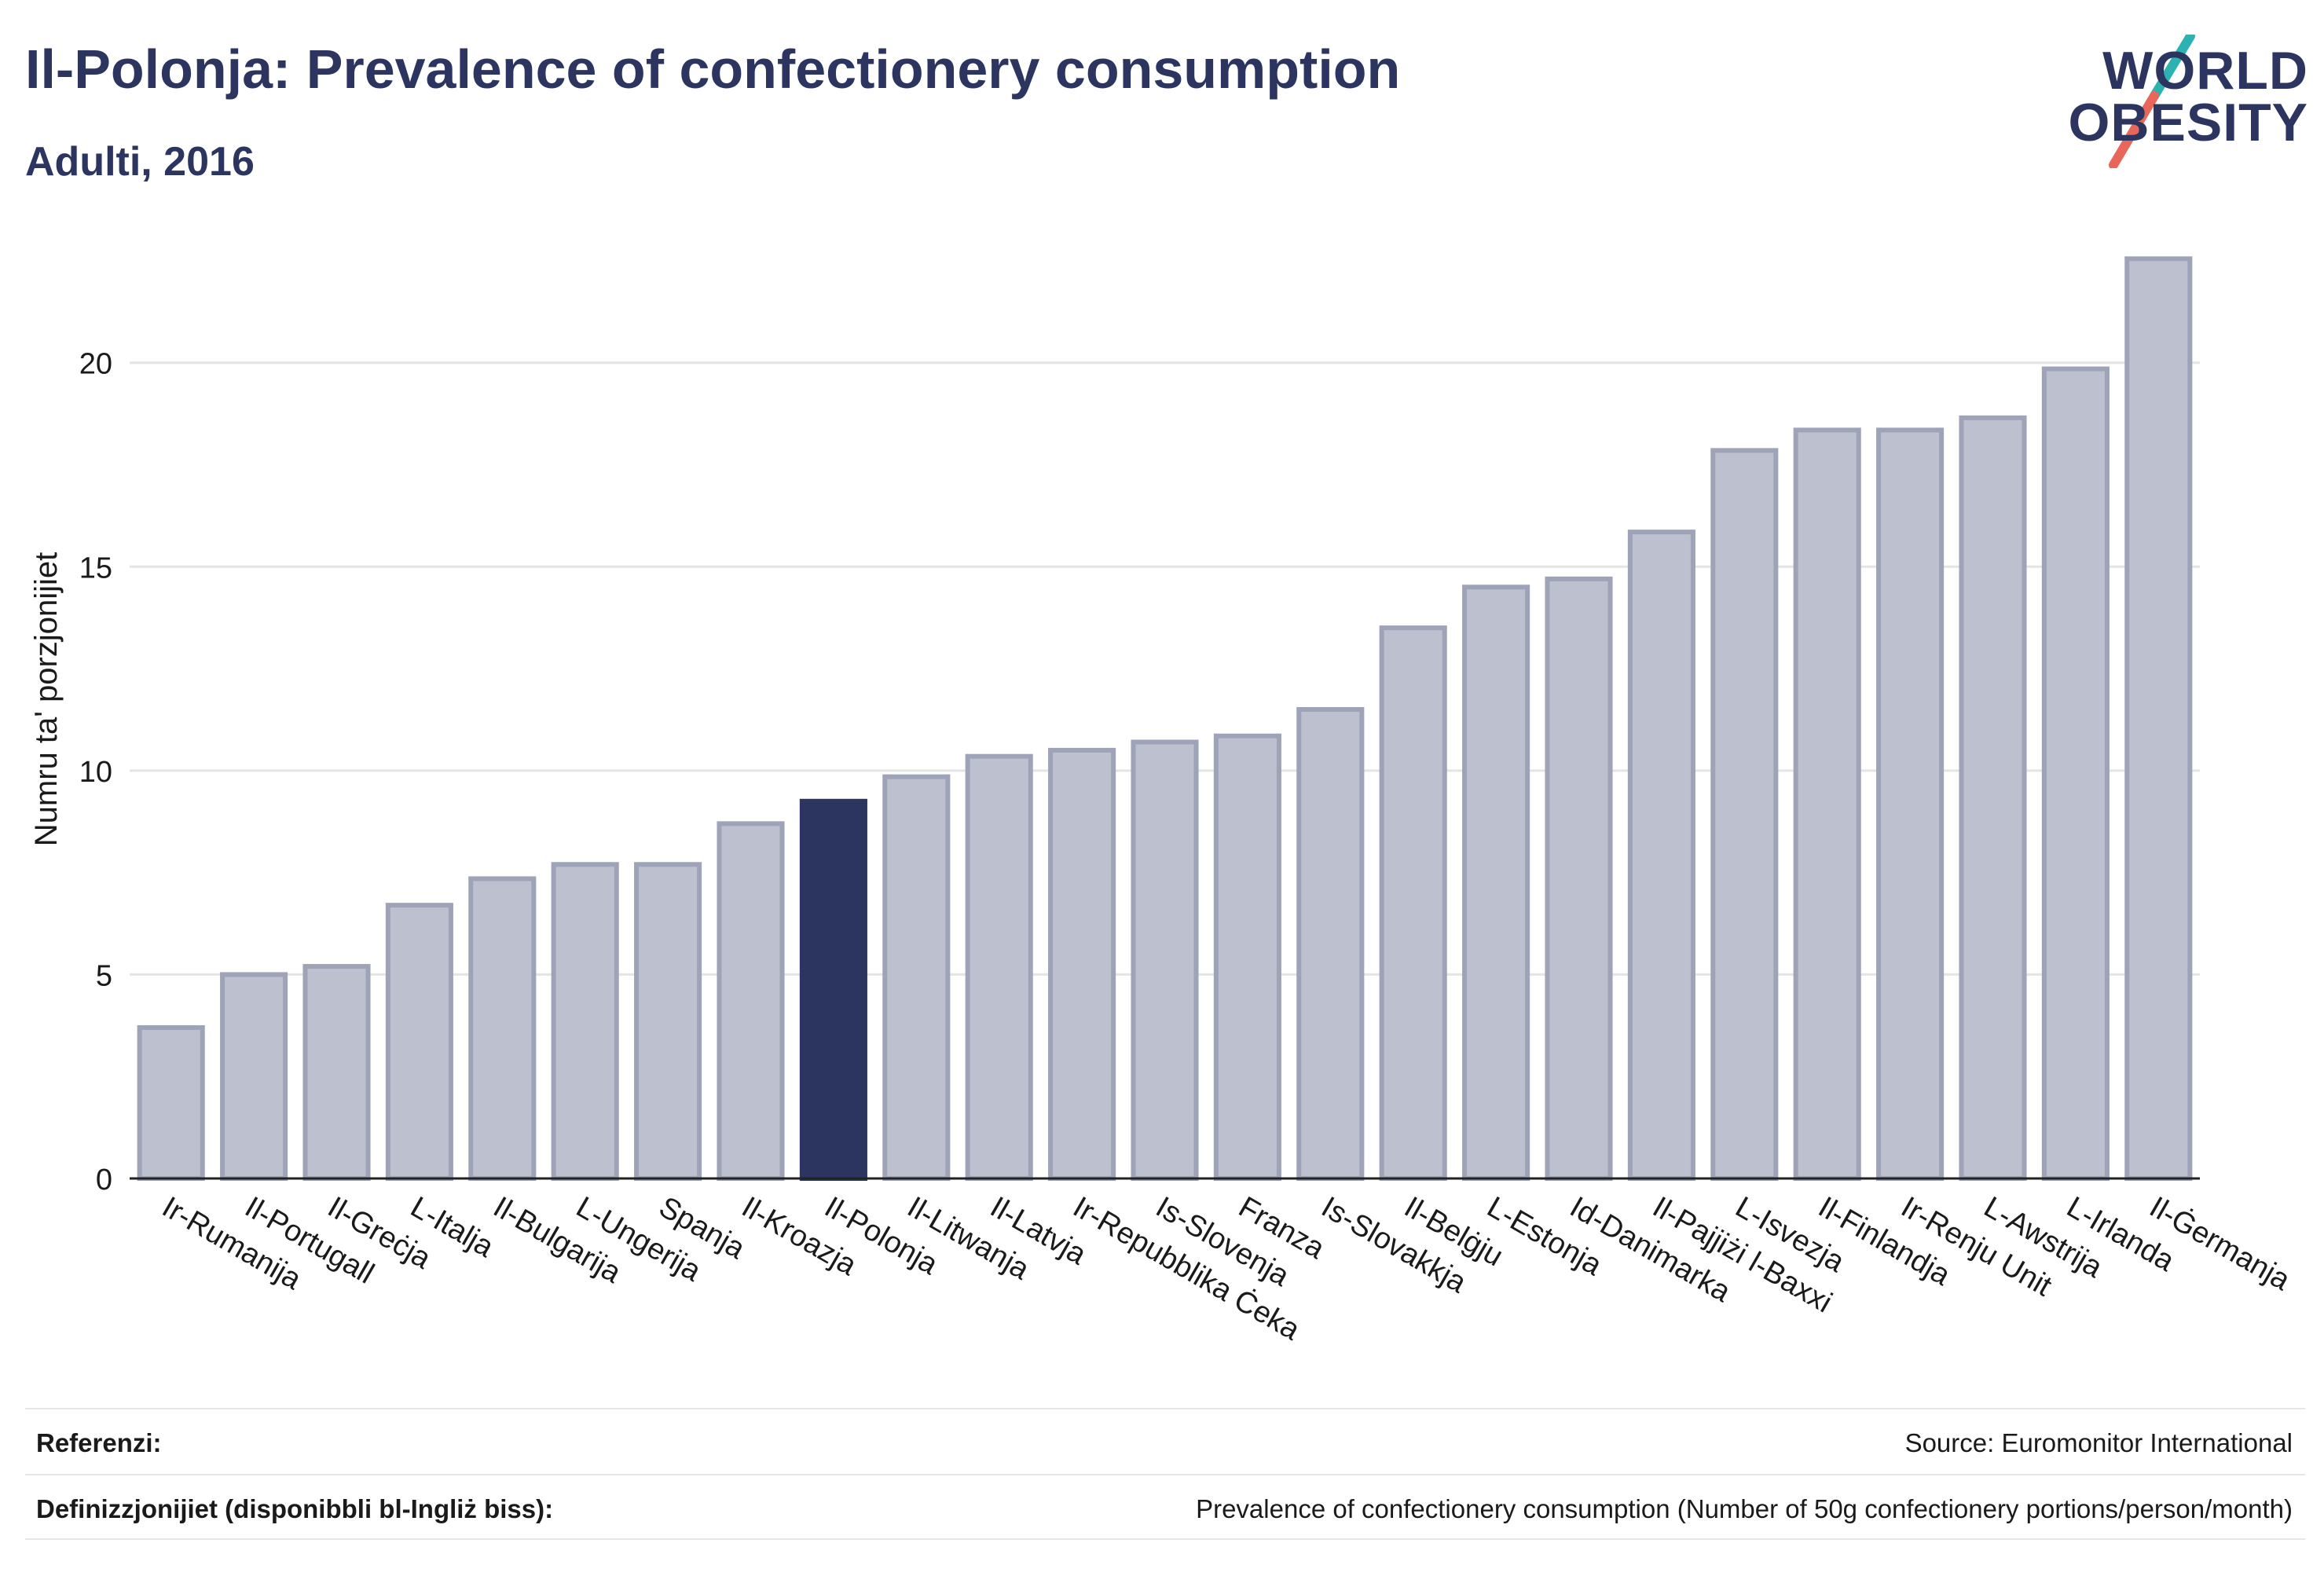  I want to click on logo-slash-icon, so click(2152, 101).